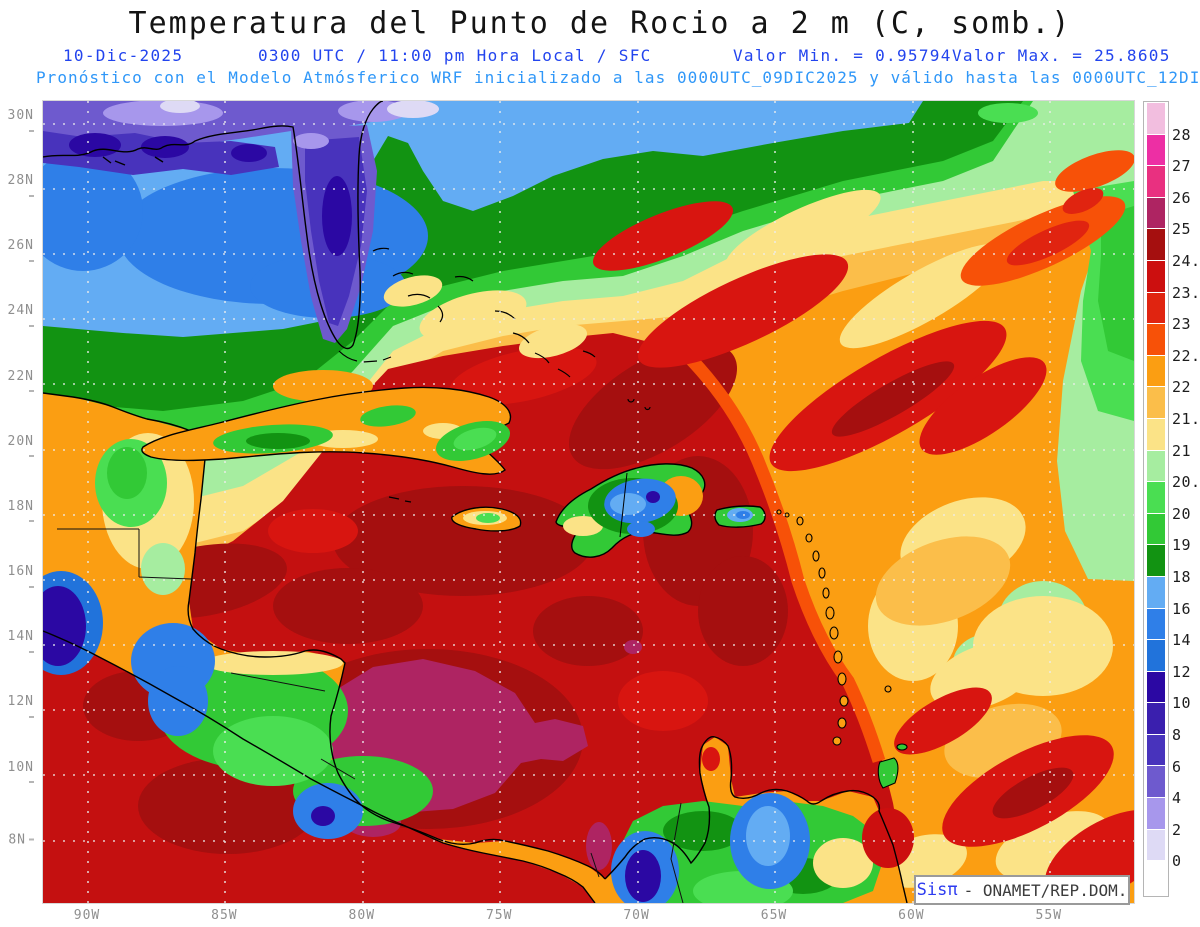  I want to click on watermark: Sisπ - ONAMET/REP.DOM., so click(1022, 890).